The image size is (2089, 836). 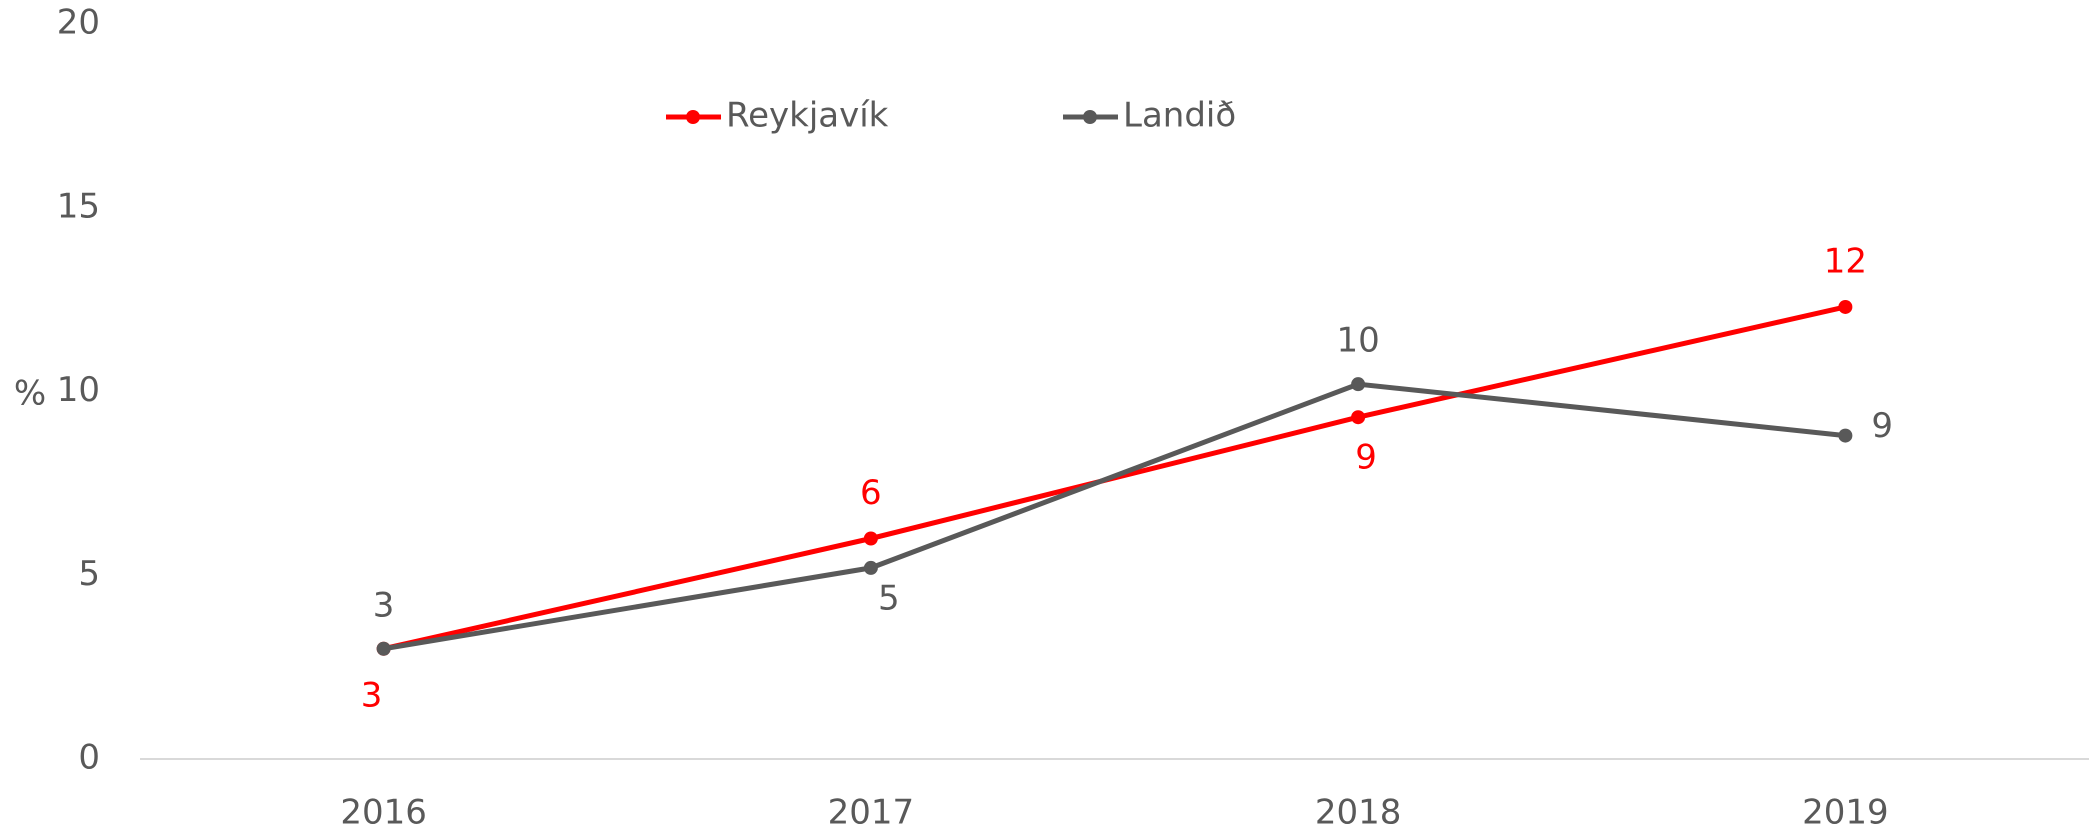 What do you see at coordinates (383, 813) in the screenshot?
I see `x-tick-label: 2016` at bounding box center [383, 813].